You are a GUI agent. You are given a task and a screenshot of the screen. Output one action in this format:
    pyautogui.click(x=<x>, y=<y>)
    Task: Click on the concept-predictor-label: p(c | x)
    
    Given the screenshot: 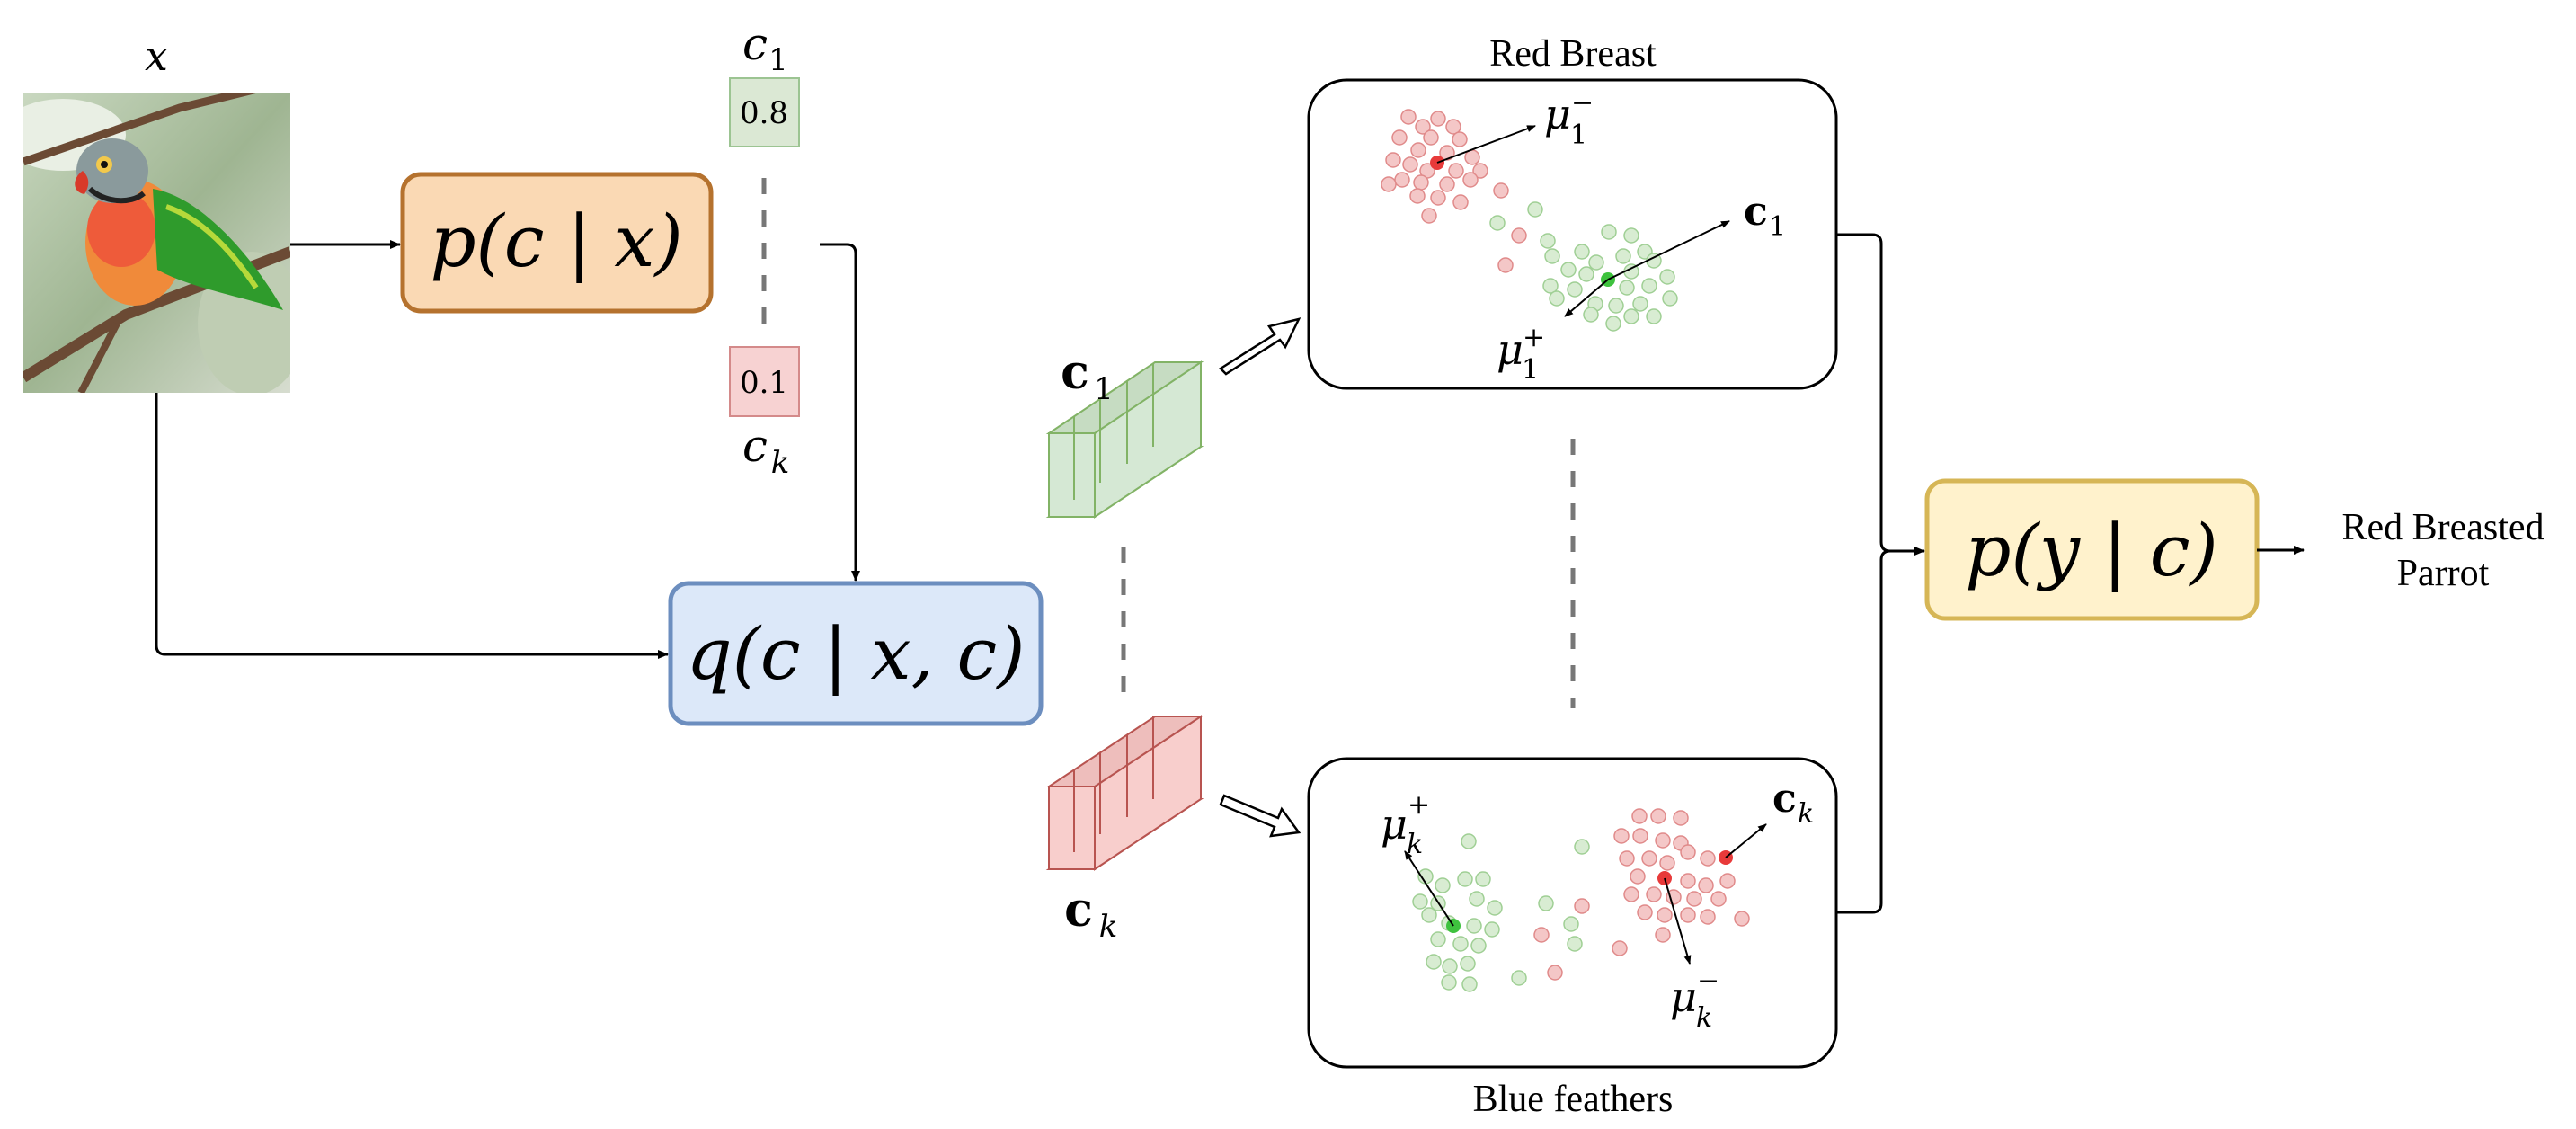 What is the action you would take?
    pyautogui.click(x=556, y=241)
    